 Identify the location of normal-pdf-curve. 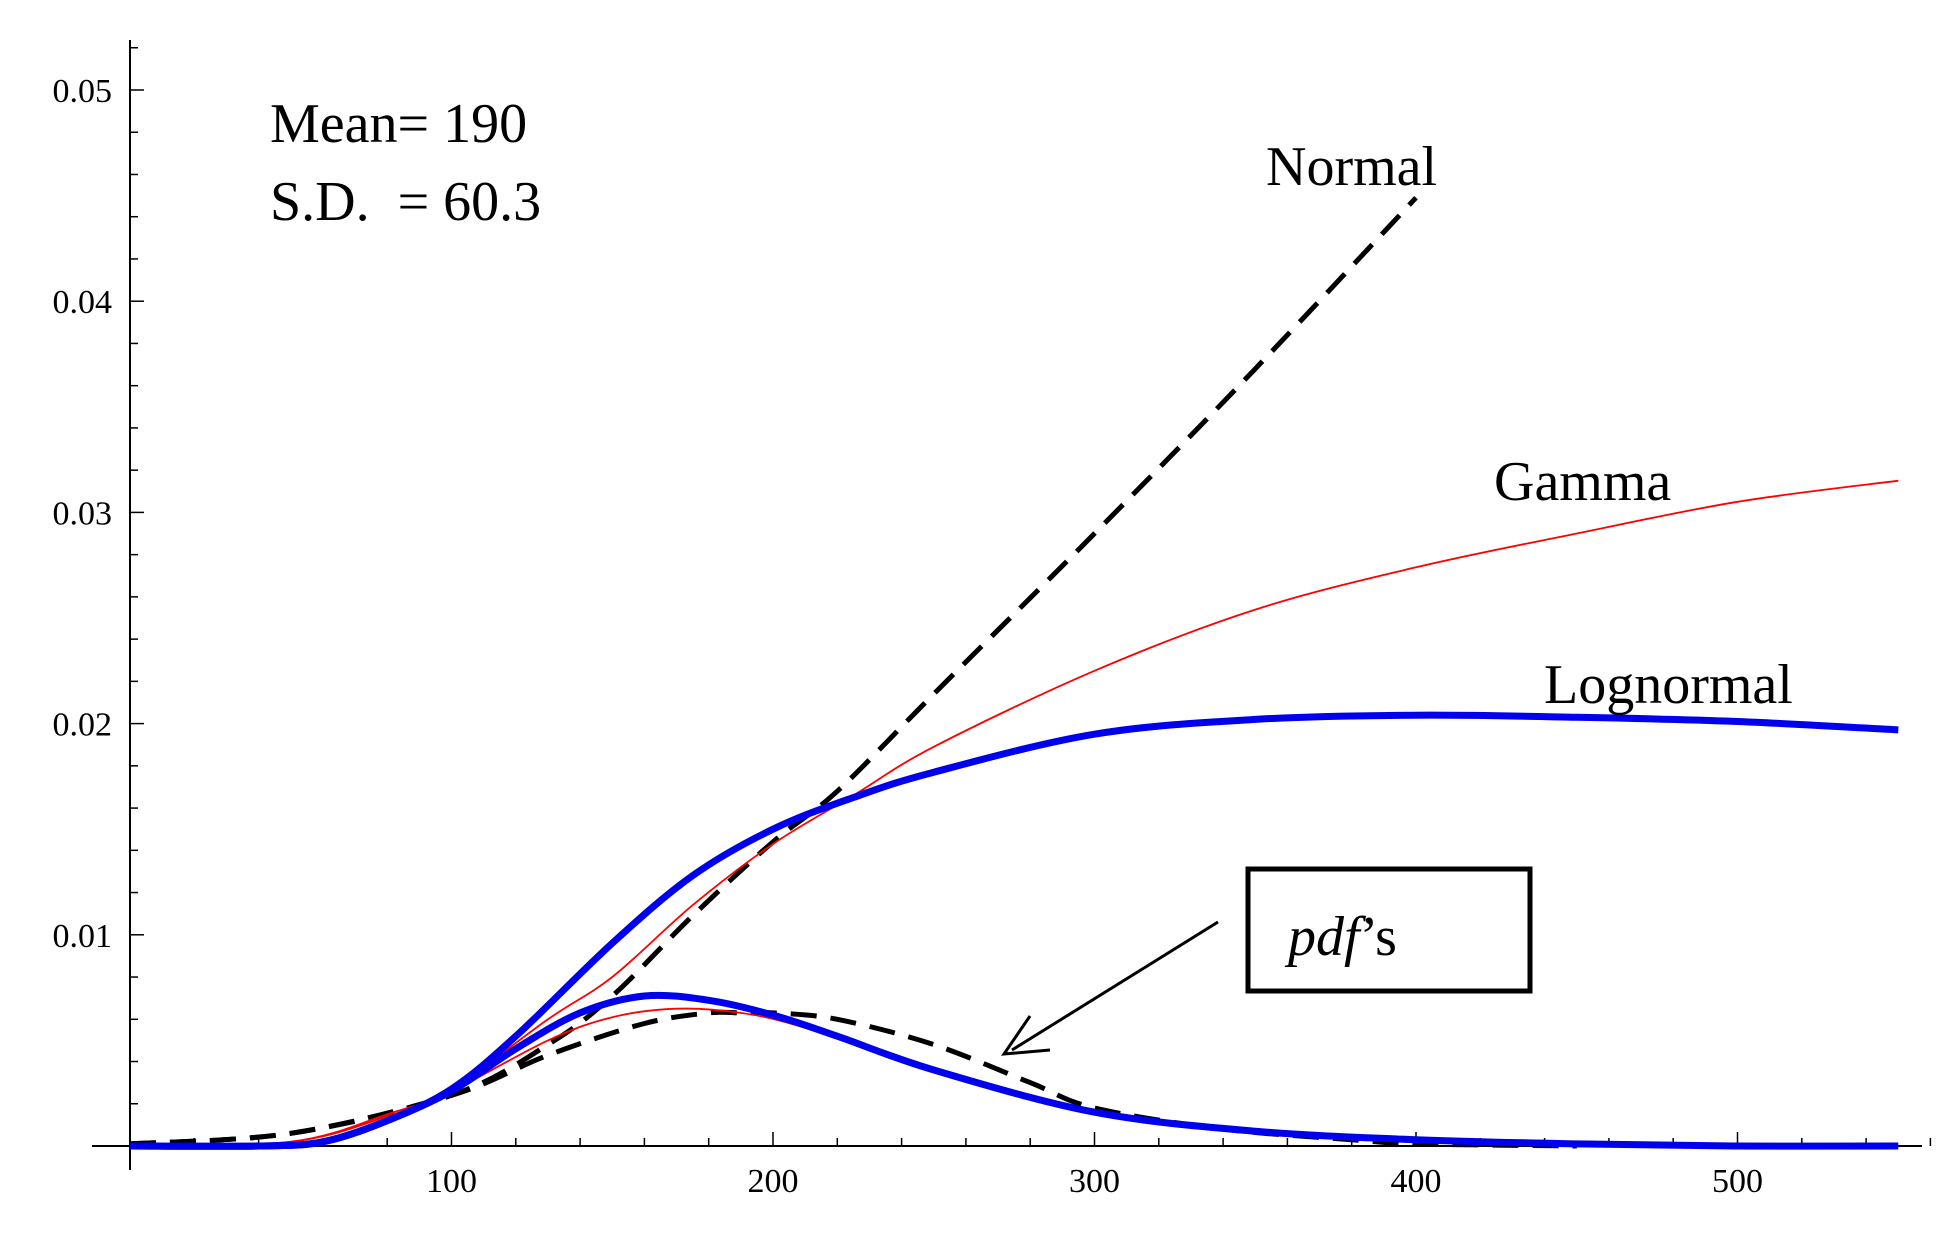
(853, 1079).